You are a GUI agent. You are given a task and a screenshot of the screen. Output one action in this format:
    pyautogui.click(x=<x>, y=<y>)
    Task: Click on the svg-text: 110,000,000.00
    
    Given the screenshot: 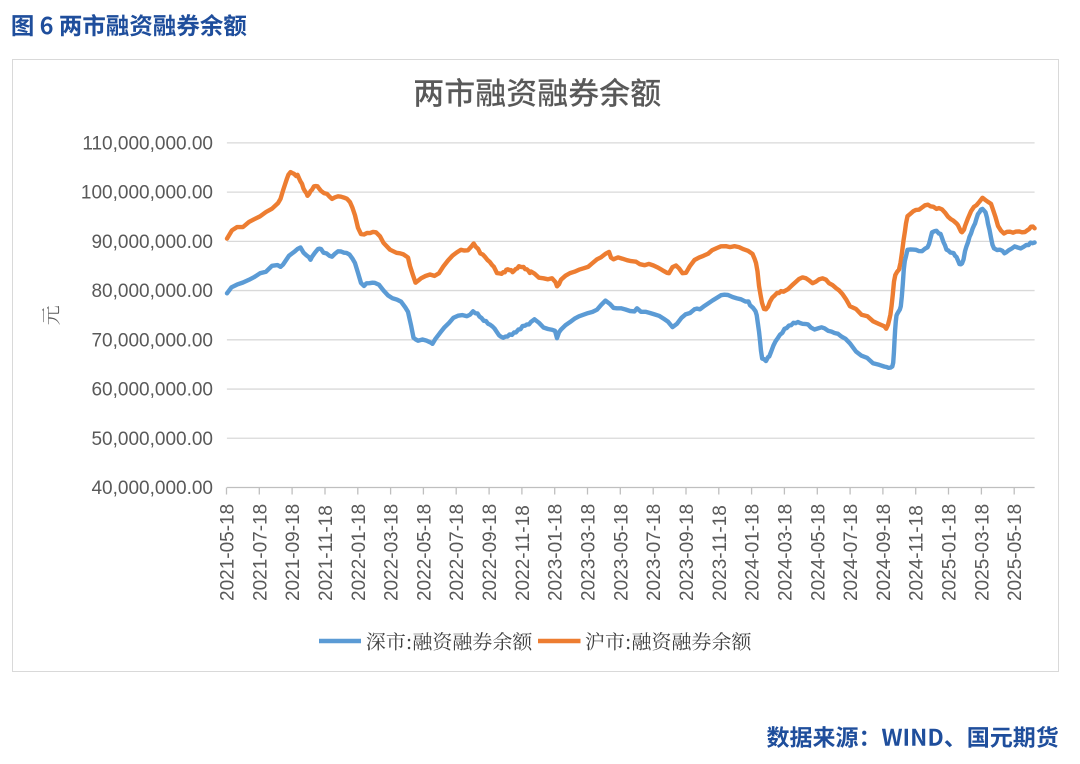 What is the action you would take?
    pyautogui.click(x=147, y=143)
    